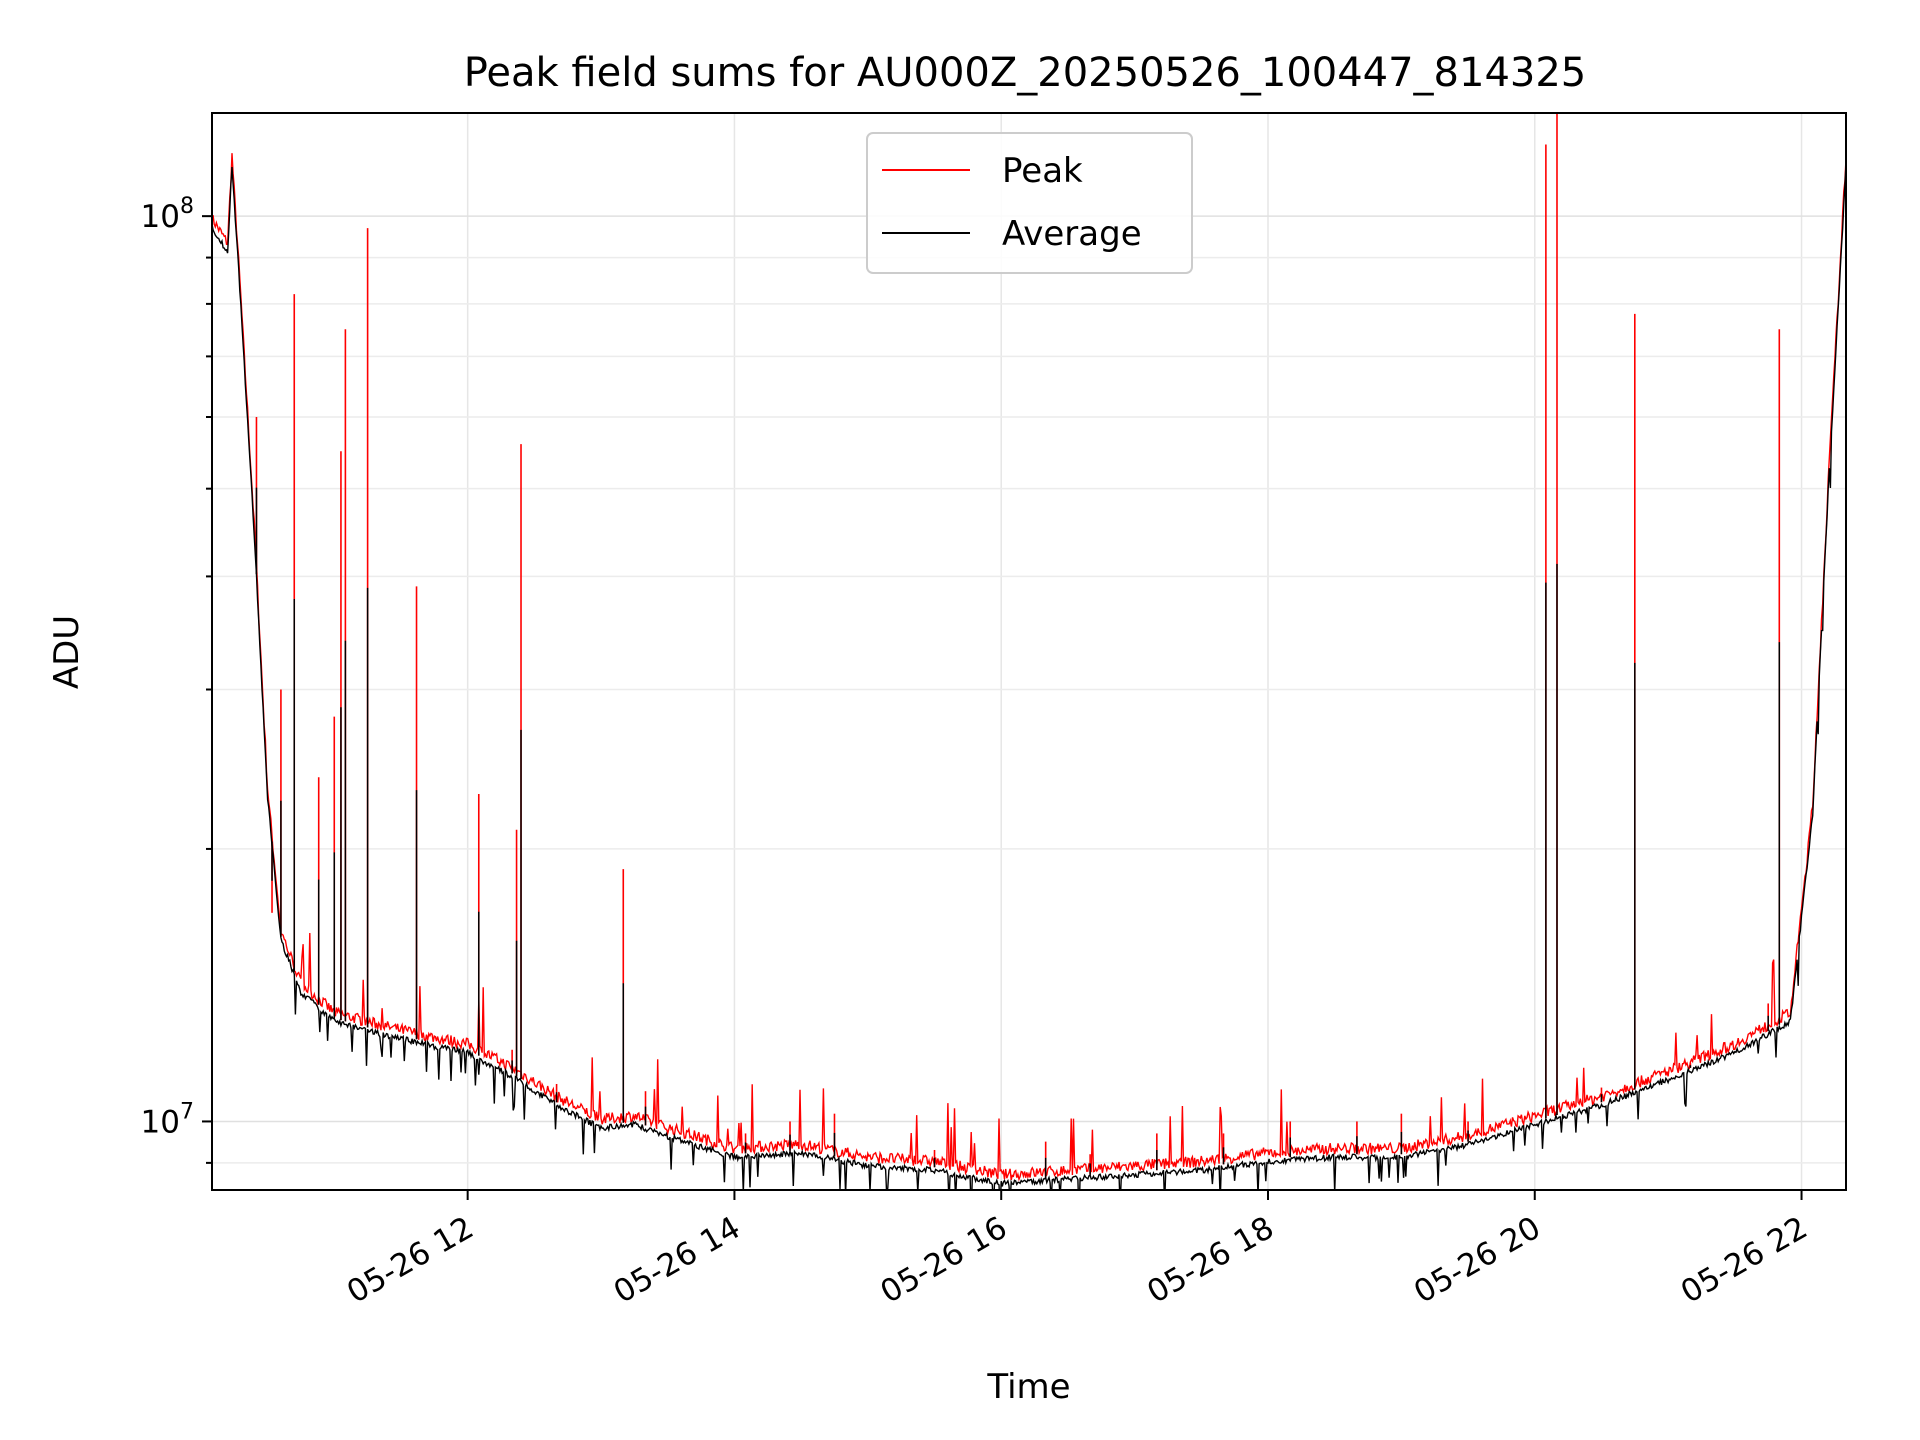  What do you see at coordinates (167, 1119) in the screenshot?
I see `y-tick-label: 10⁷` at bounding box center [167, 1119].